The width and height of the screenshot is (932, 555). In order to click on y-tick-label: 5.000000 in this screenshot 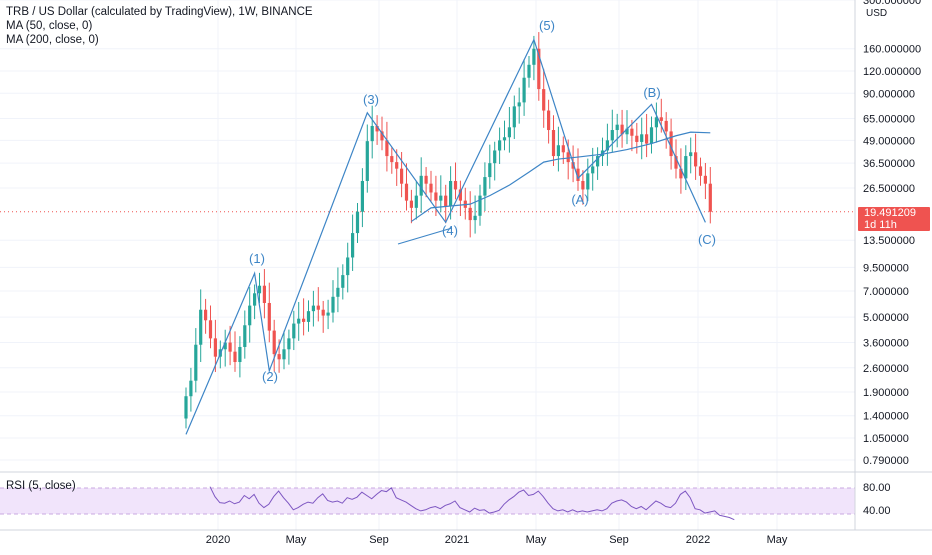, I will do `click(886, 318)`.